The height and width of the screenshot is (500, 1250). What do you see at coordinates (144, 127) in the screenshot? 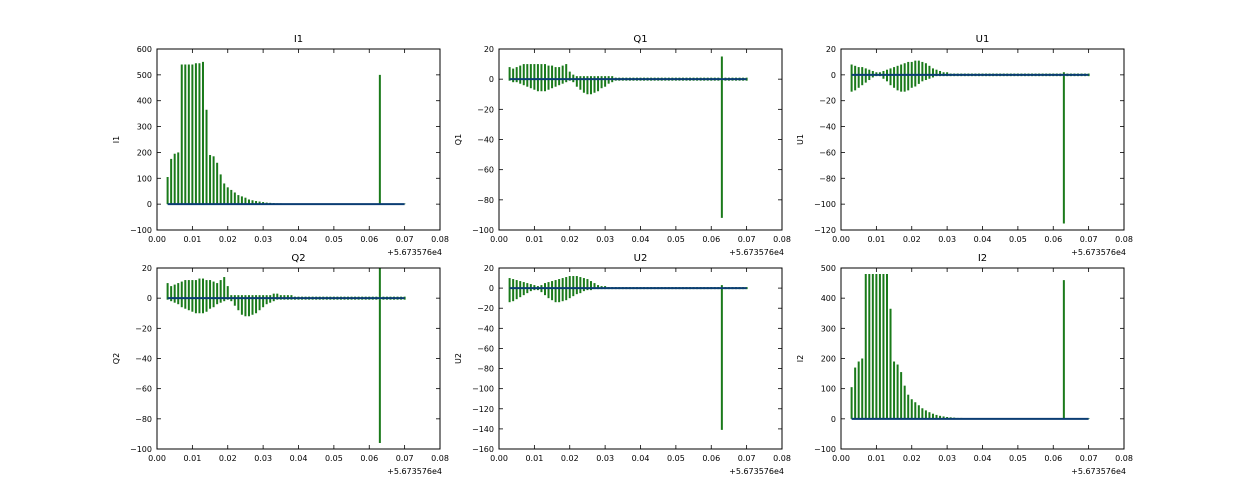
I see `y-tick-label: 300` at bounding box center [144, 127].